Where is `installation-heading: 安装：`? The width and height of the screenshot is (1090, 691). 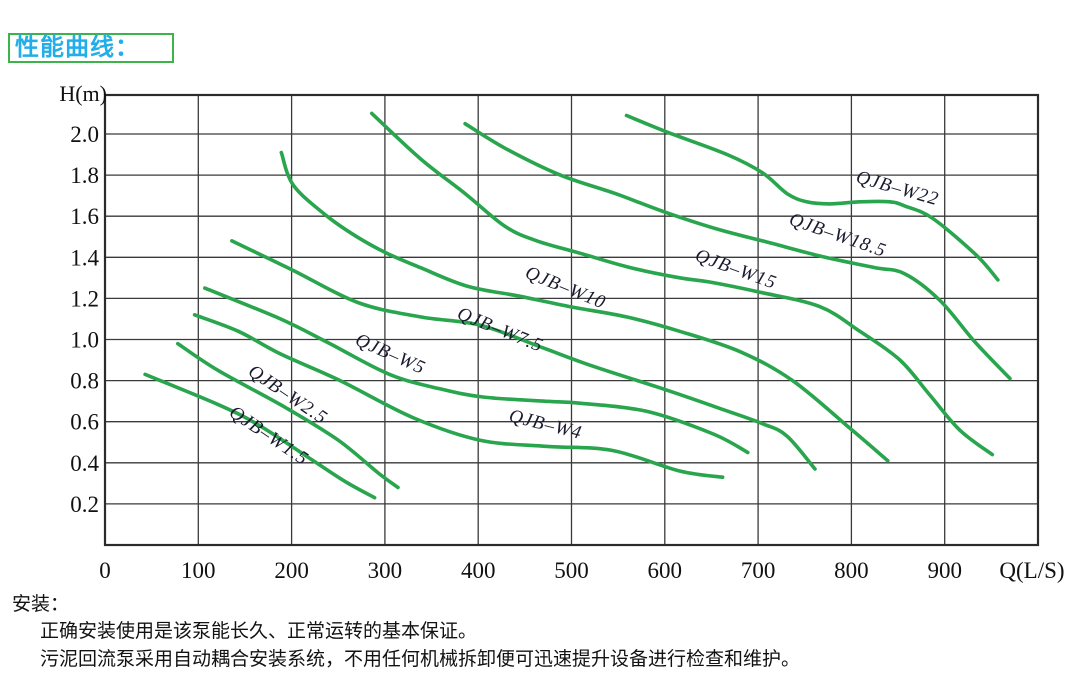
installation-heading: 安装： is located at coordinates (41, 604).